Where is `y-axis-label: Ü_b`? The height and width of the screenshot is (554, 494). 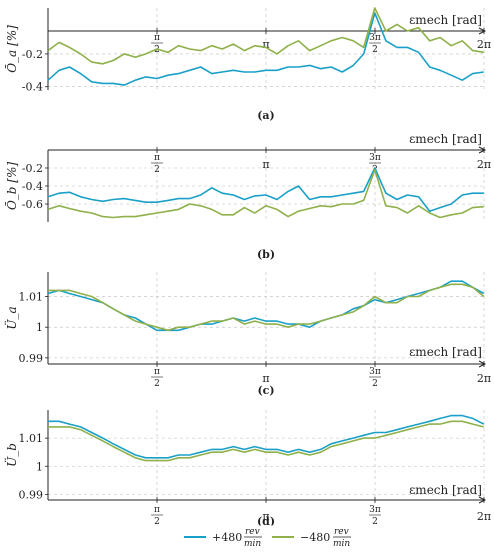 y-axis-label: Ü_b is located at coordinates (11, 455).